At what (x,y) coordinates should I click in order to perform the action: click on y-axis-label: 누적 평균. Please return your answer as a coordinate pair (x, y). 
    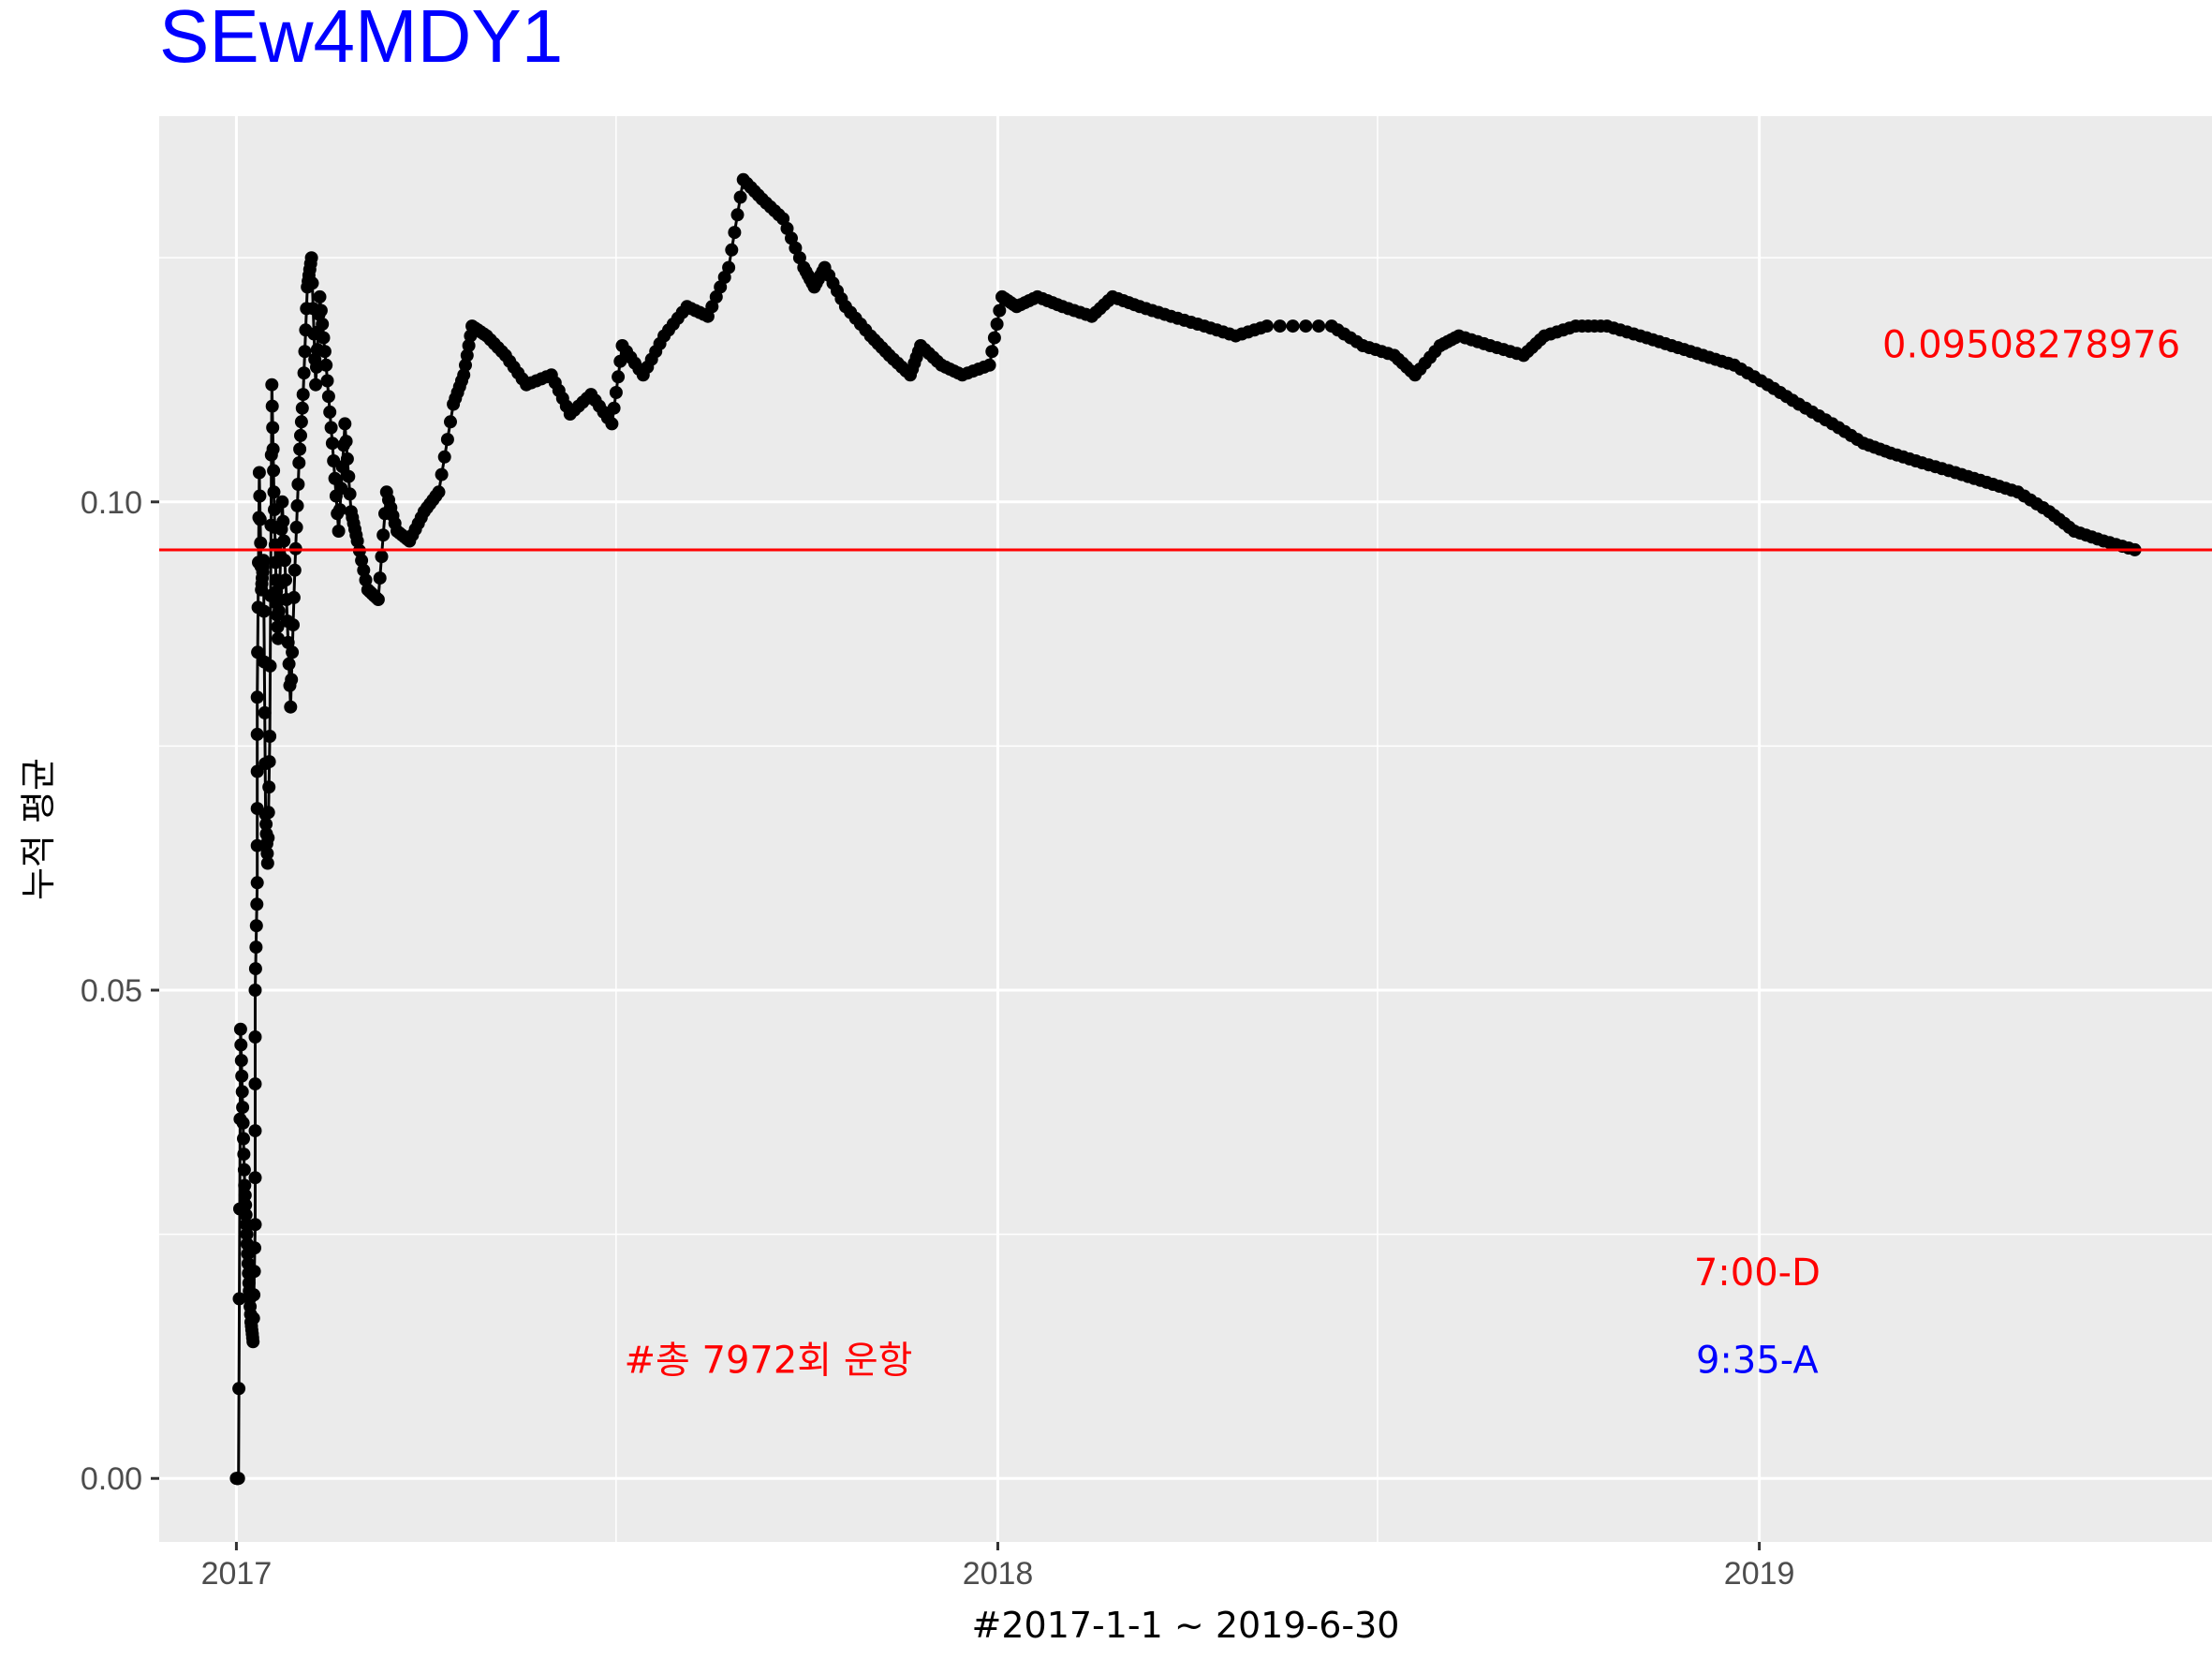
    Looking at the image, I should click on (38, 829).